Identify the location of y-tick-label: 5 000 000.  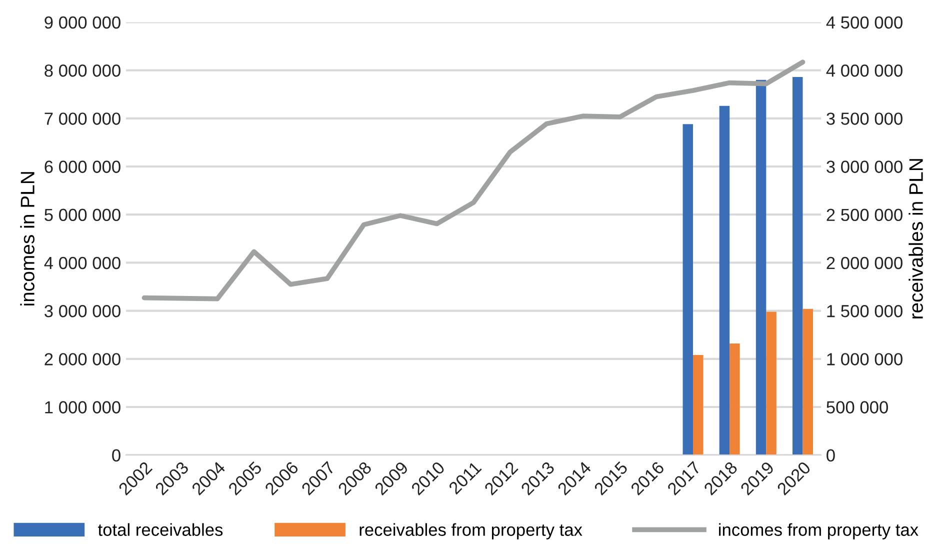
(82, 215).